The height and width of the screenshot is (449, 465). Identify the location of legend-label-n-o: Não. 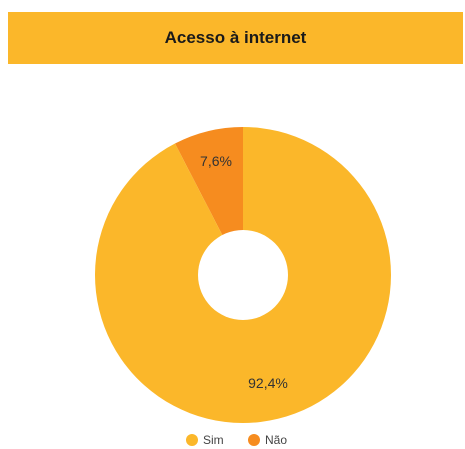
(276, 440).